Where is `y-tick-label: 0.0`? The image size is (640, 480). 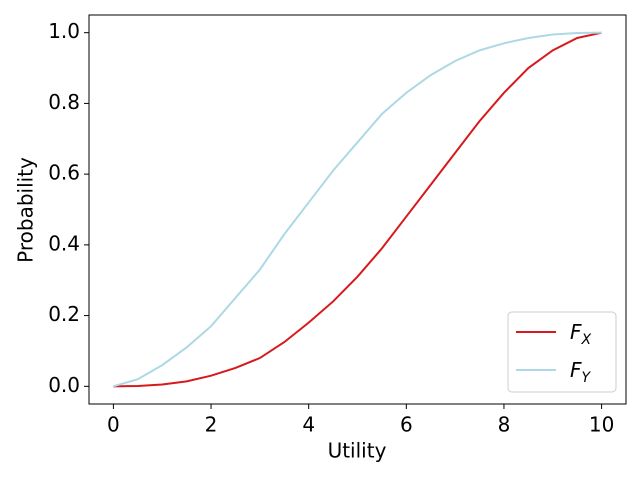
y-tick-label: 0.0 is located at coordinates (64, 385).